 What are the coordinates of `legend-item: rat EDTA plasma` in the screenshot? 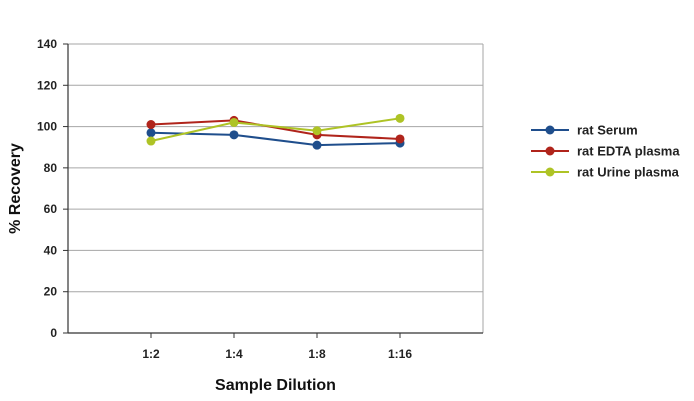 It's located at (605, 151).